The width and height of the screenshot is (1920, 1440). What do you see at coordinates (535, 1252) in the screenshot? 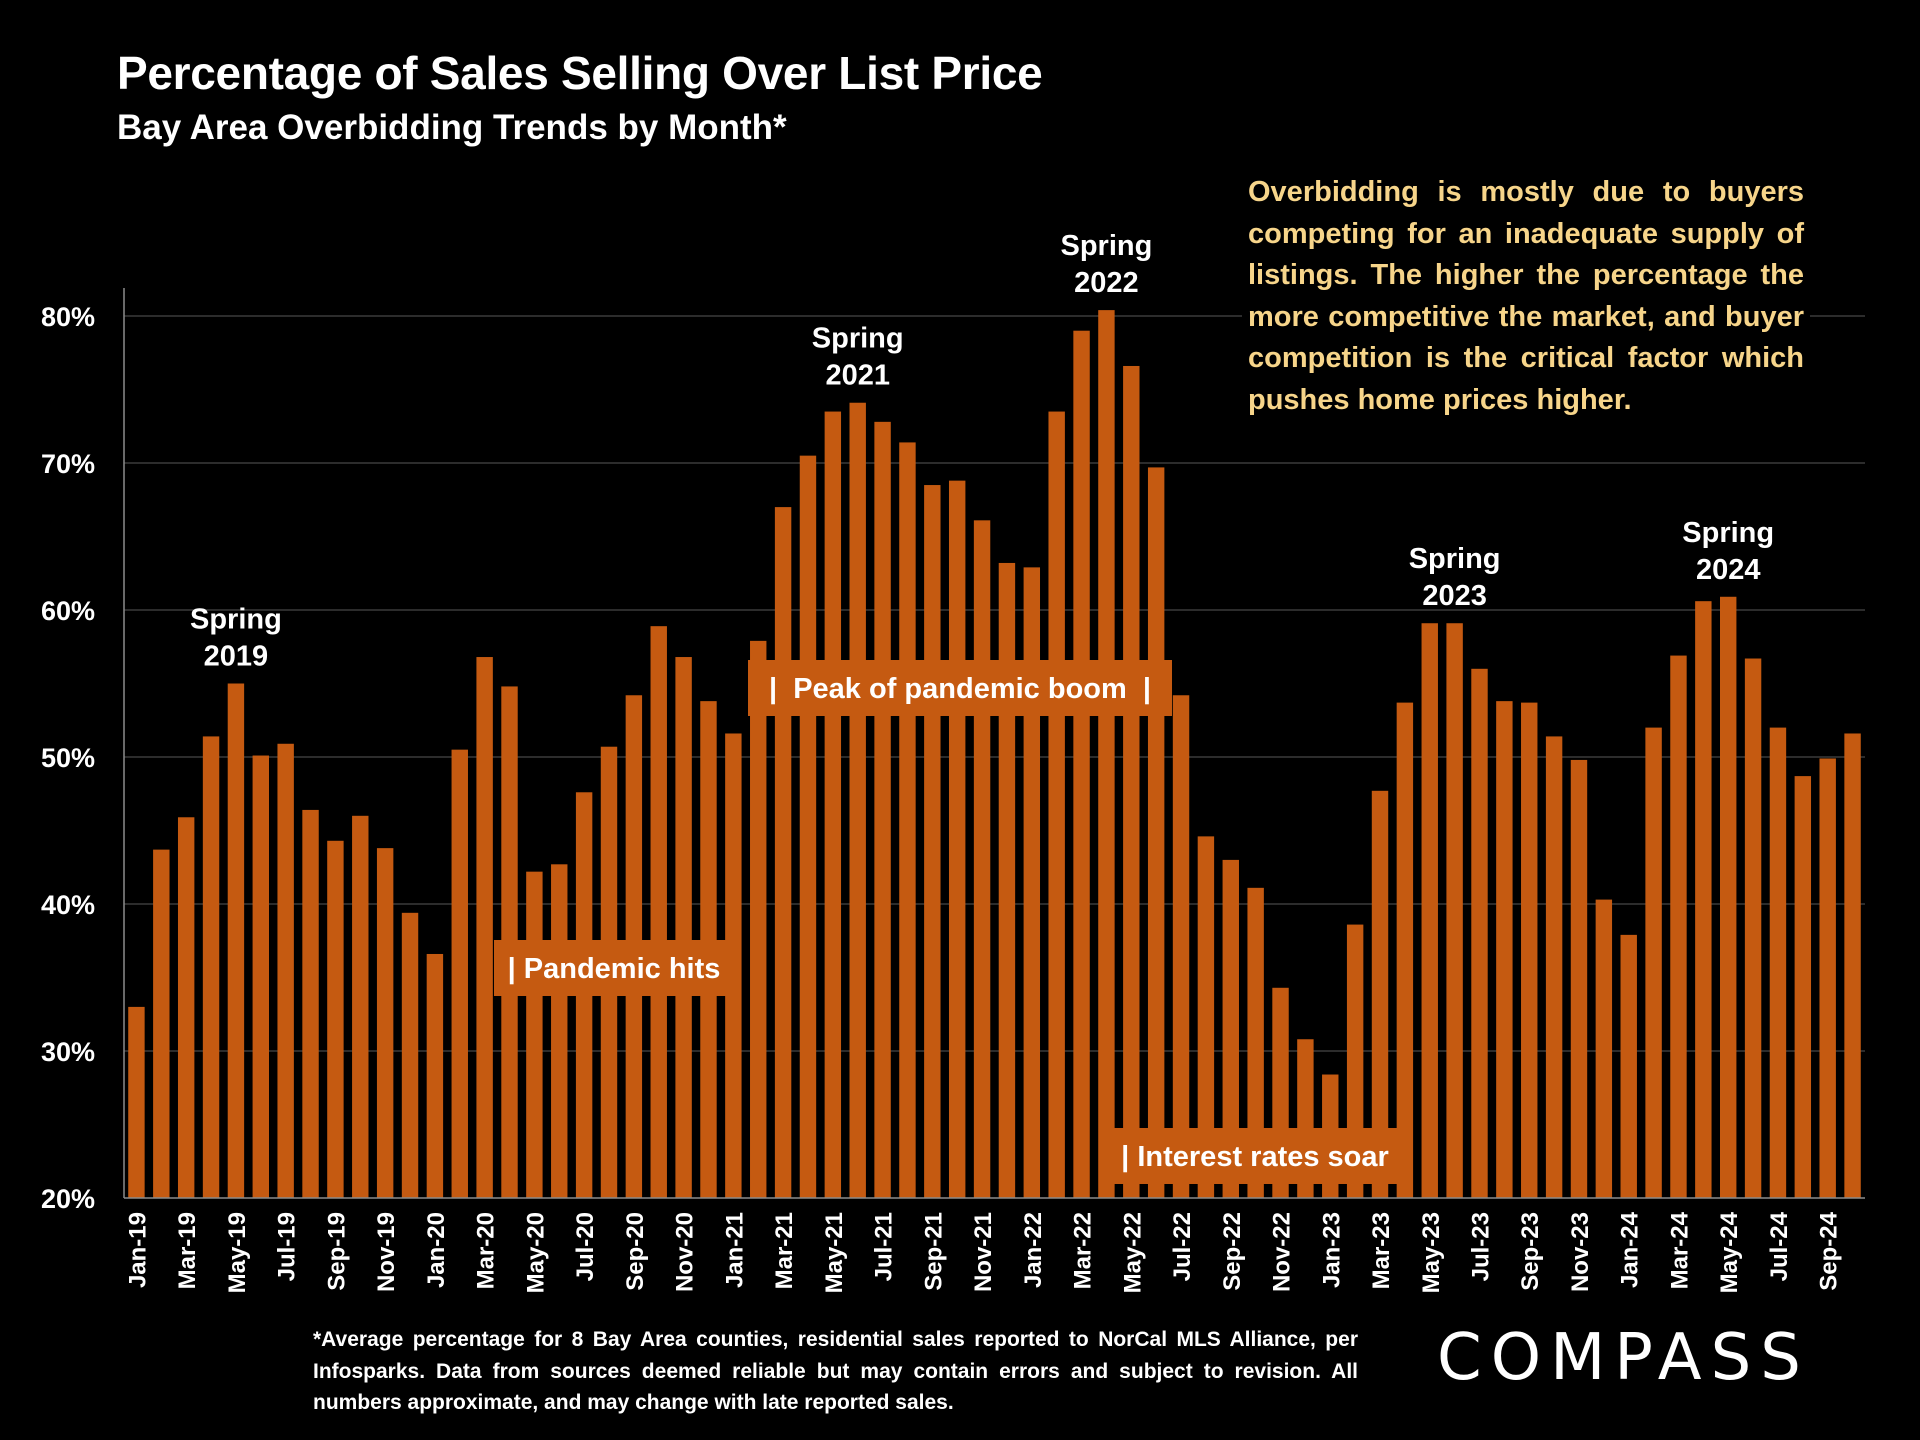
I see `x-tick-label: May-20` at bounding box center [535, 1252].